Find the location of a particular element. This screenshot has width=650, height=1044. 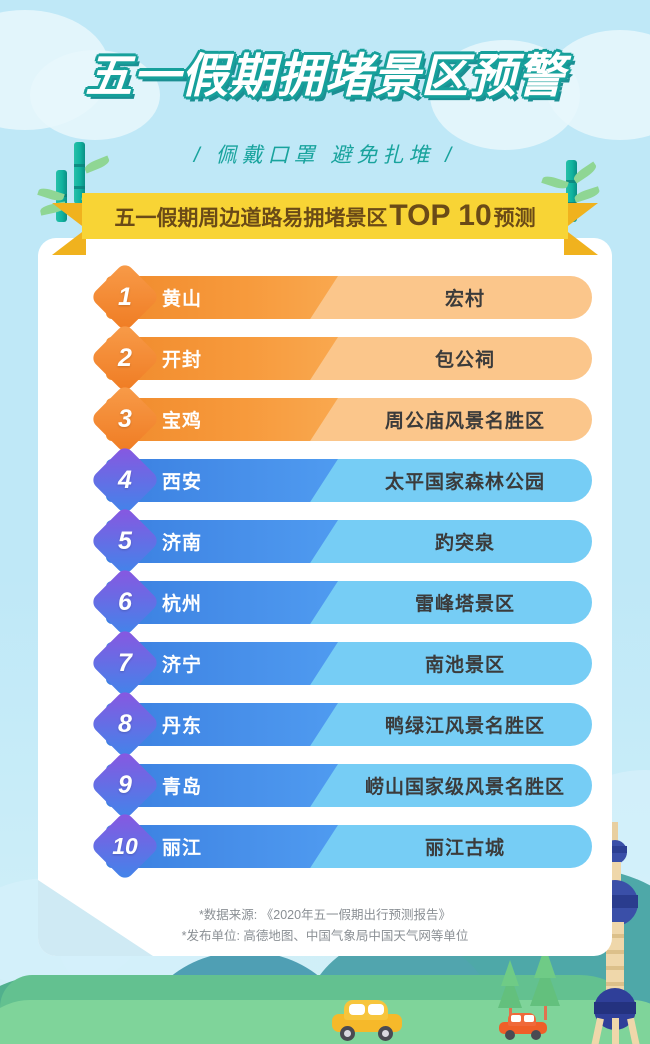

table-row: 1 黄山 宏村 is located at coordinates (325, 297).